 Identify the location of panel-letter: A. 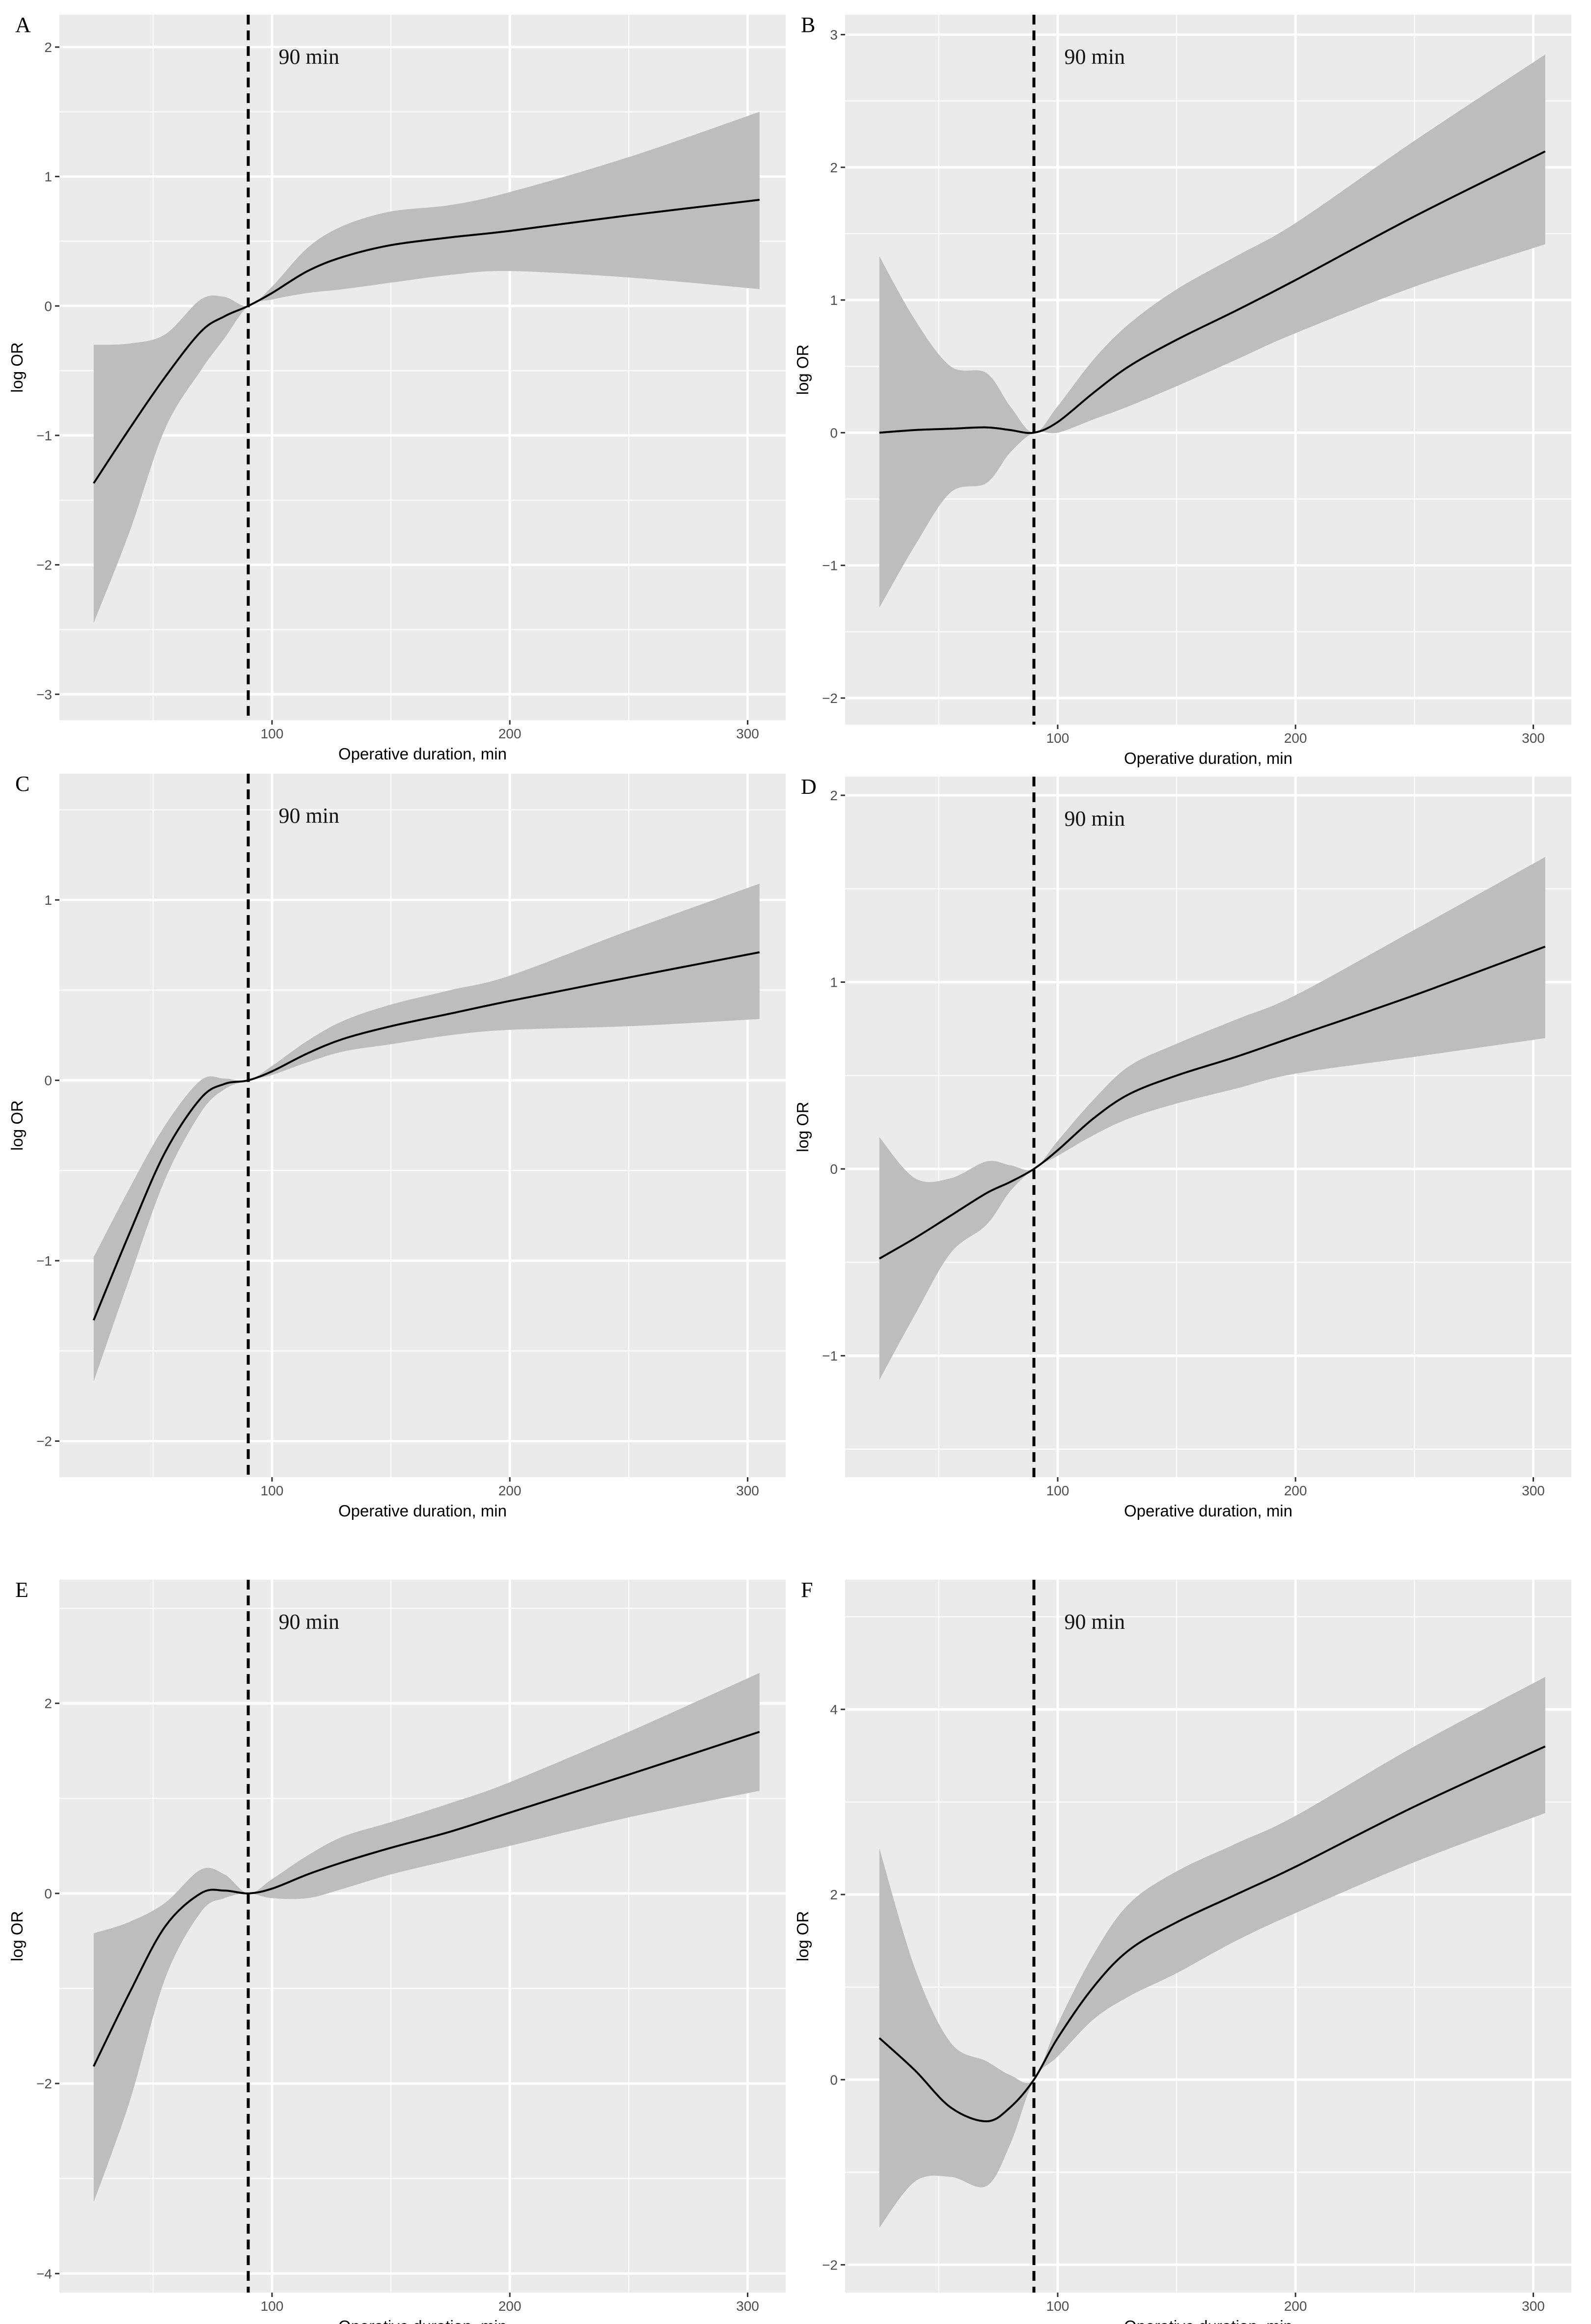
(23, 25).